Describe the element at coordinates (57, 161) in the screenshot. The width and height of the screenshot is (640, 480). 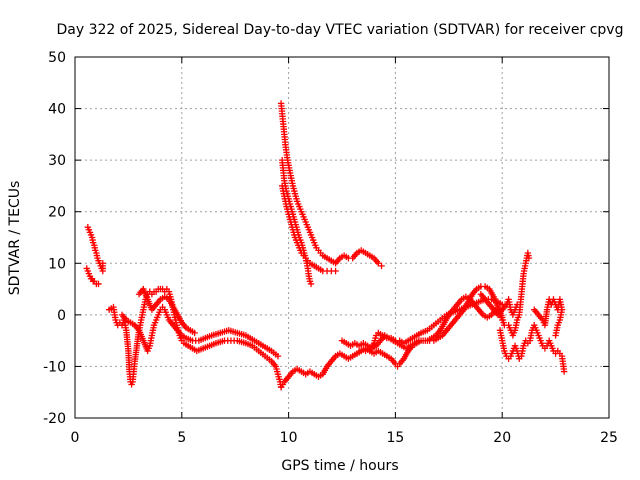
I see `y-tick-label: 30` at that location.